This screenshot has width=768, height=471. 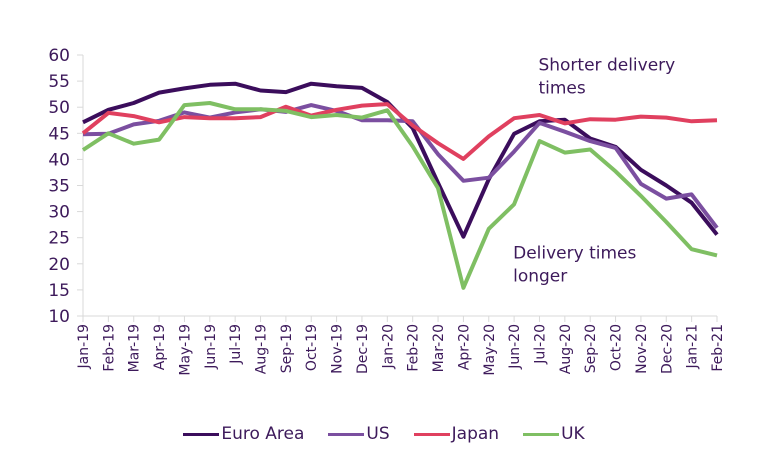 I want to click on x-tick-label: May-19, so click(x=185, y=350).